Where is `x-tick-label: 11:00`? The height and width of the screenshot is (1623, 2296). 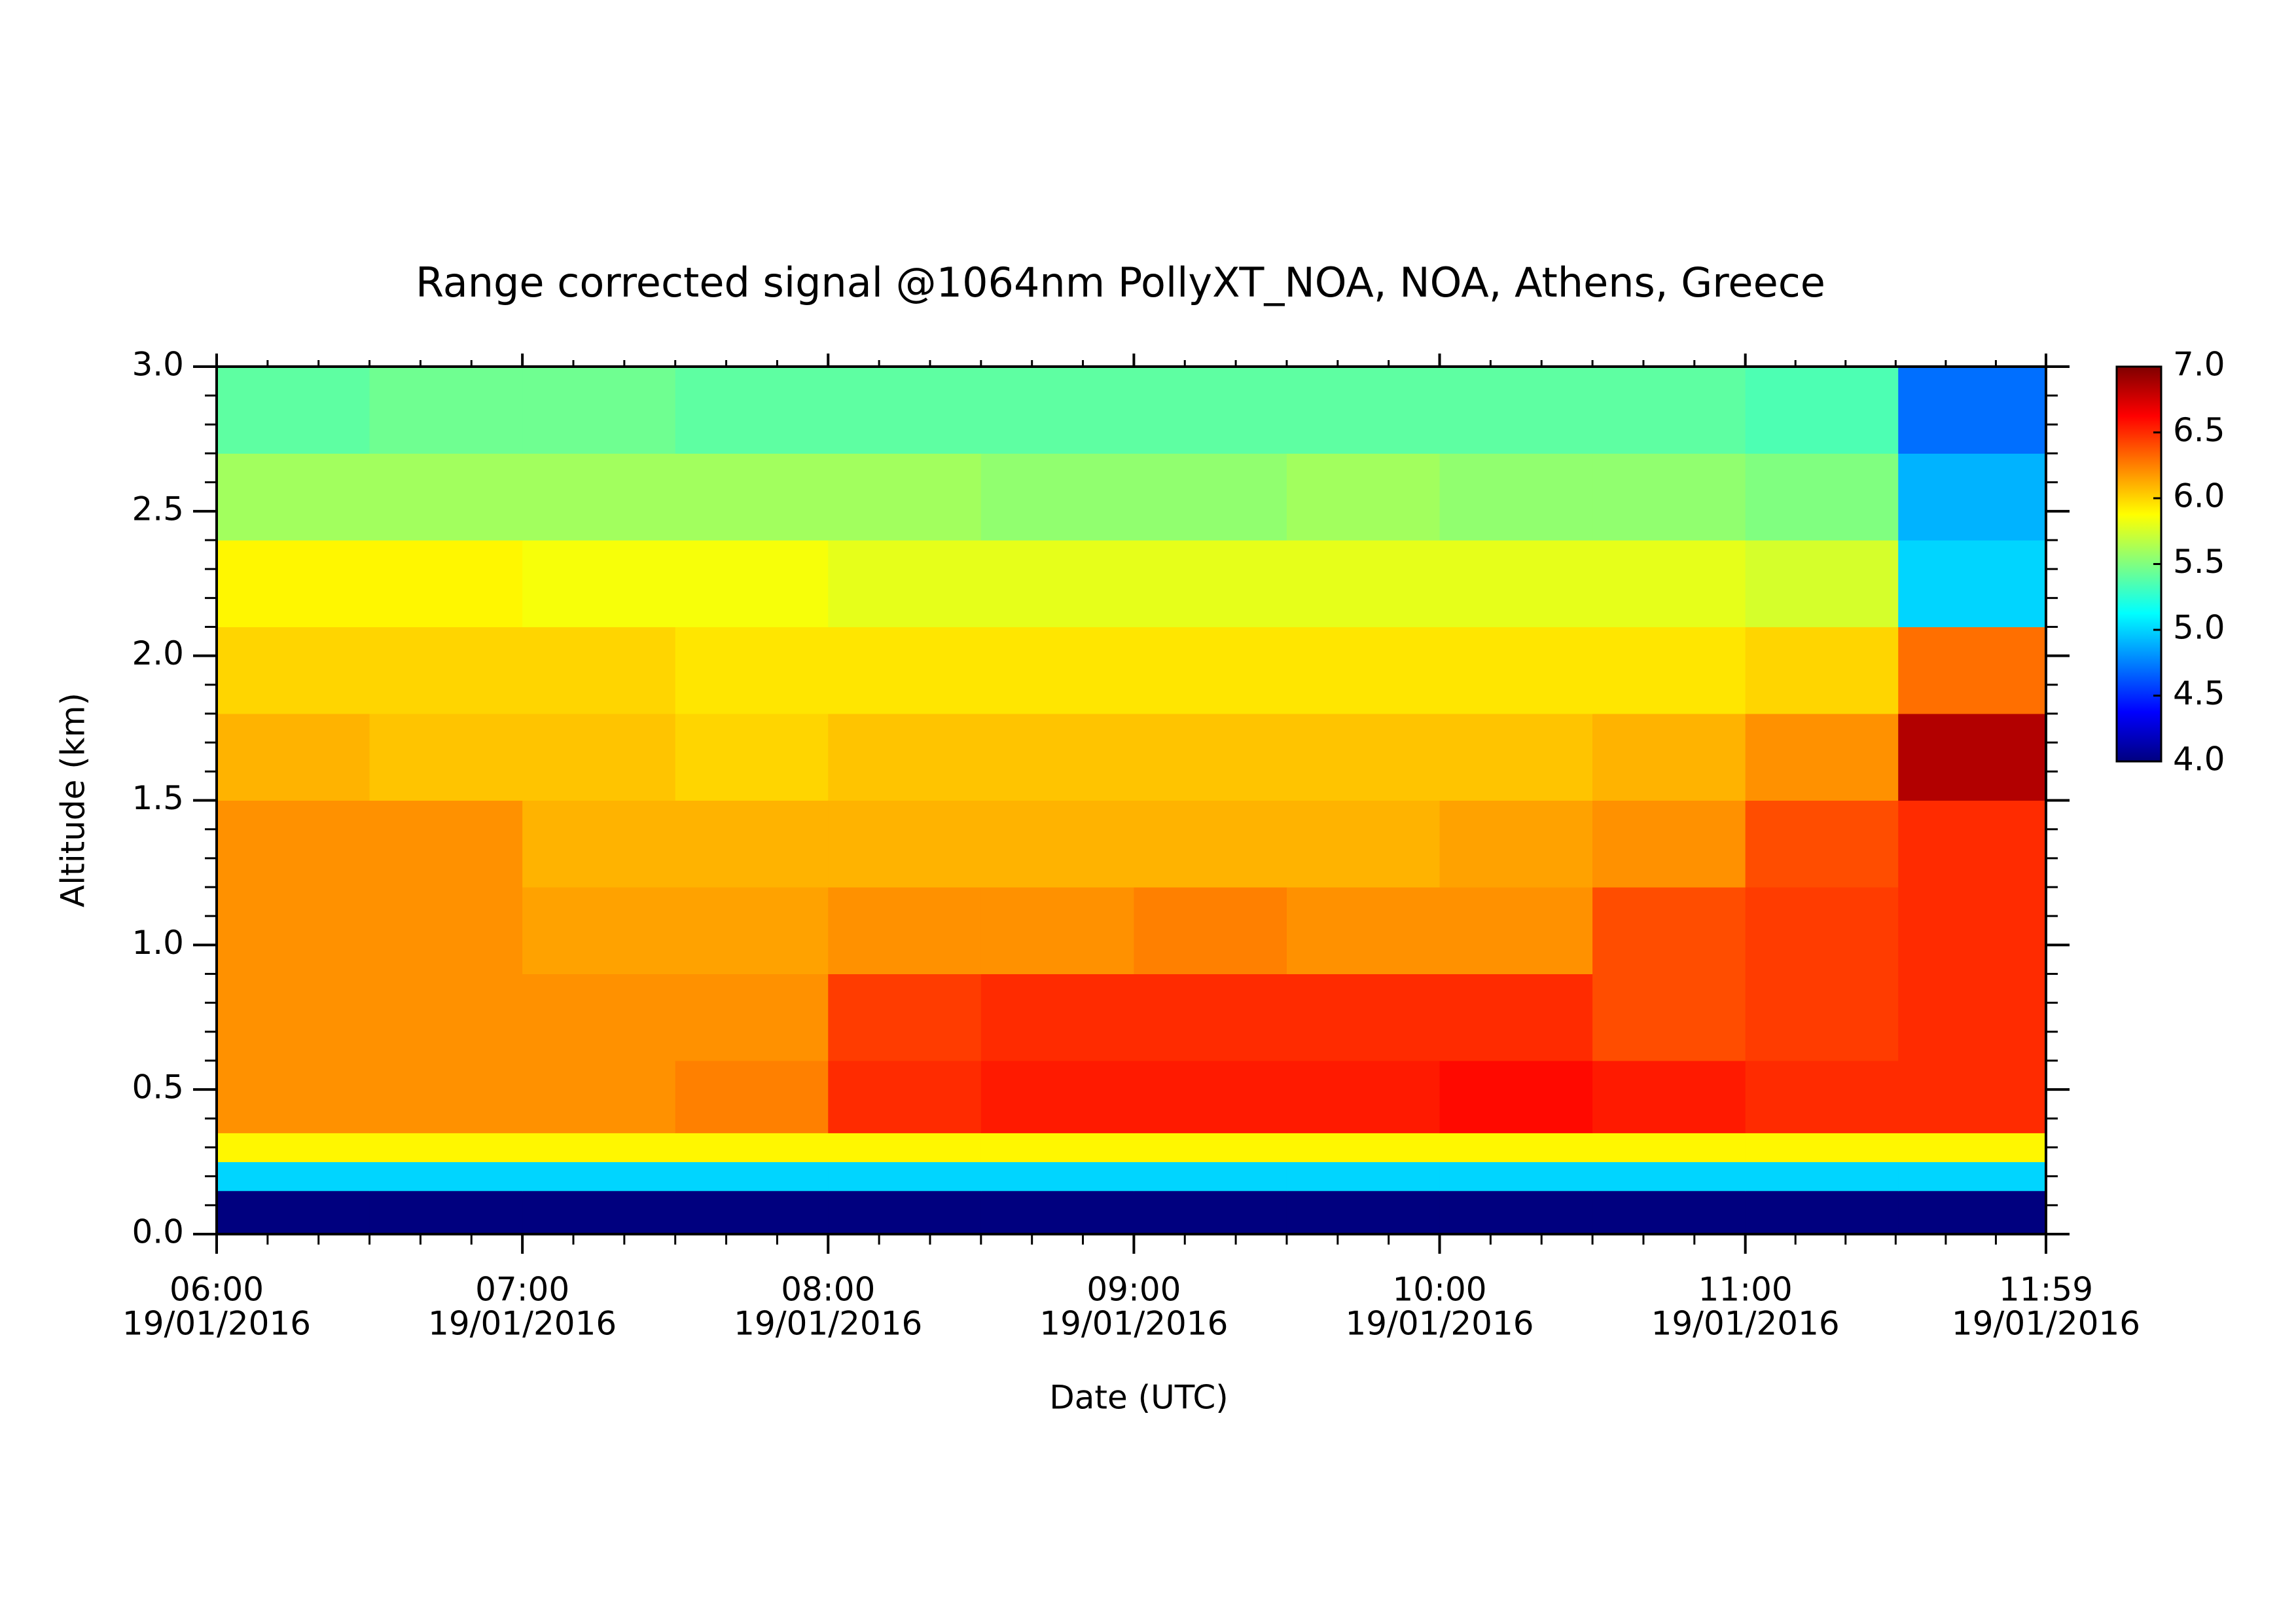 x-tick-label: 11:00 is located at coordinates (1746, 1290).